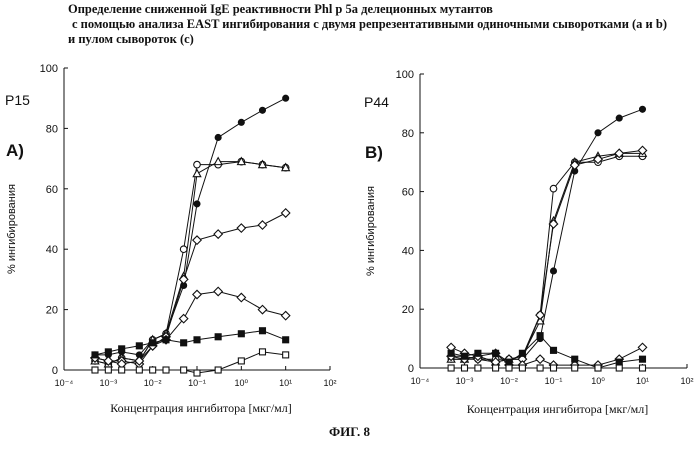 The height and width of the screenshot is (449, 699). Describe the element at coordinates (285, 383) in the screenshot. I see `x-tick-label: 10¹` at that location.